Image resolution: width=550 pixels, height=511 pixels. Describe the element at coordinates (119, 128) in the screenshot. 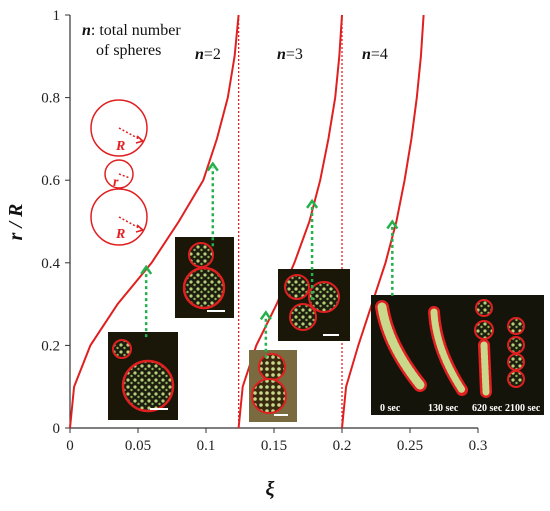

I see `schematic-large-sphere-top` at that location.